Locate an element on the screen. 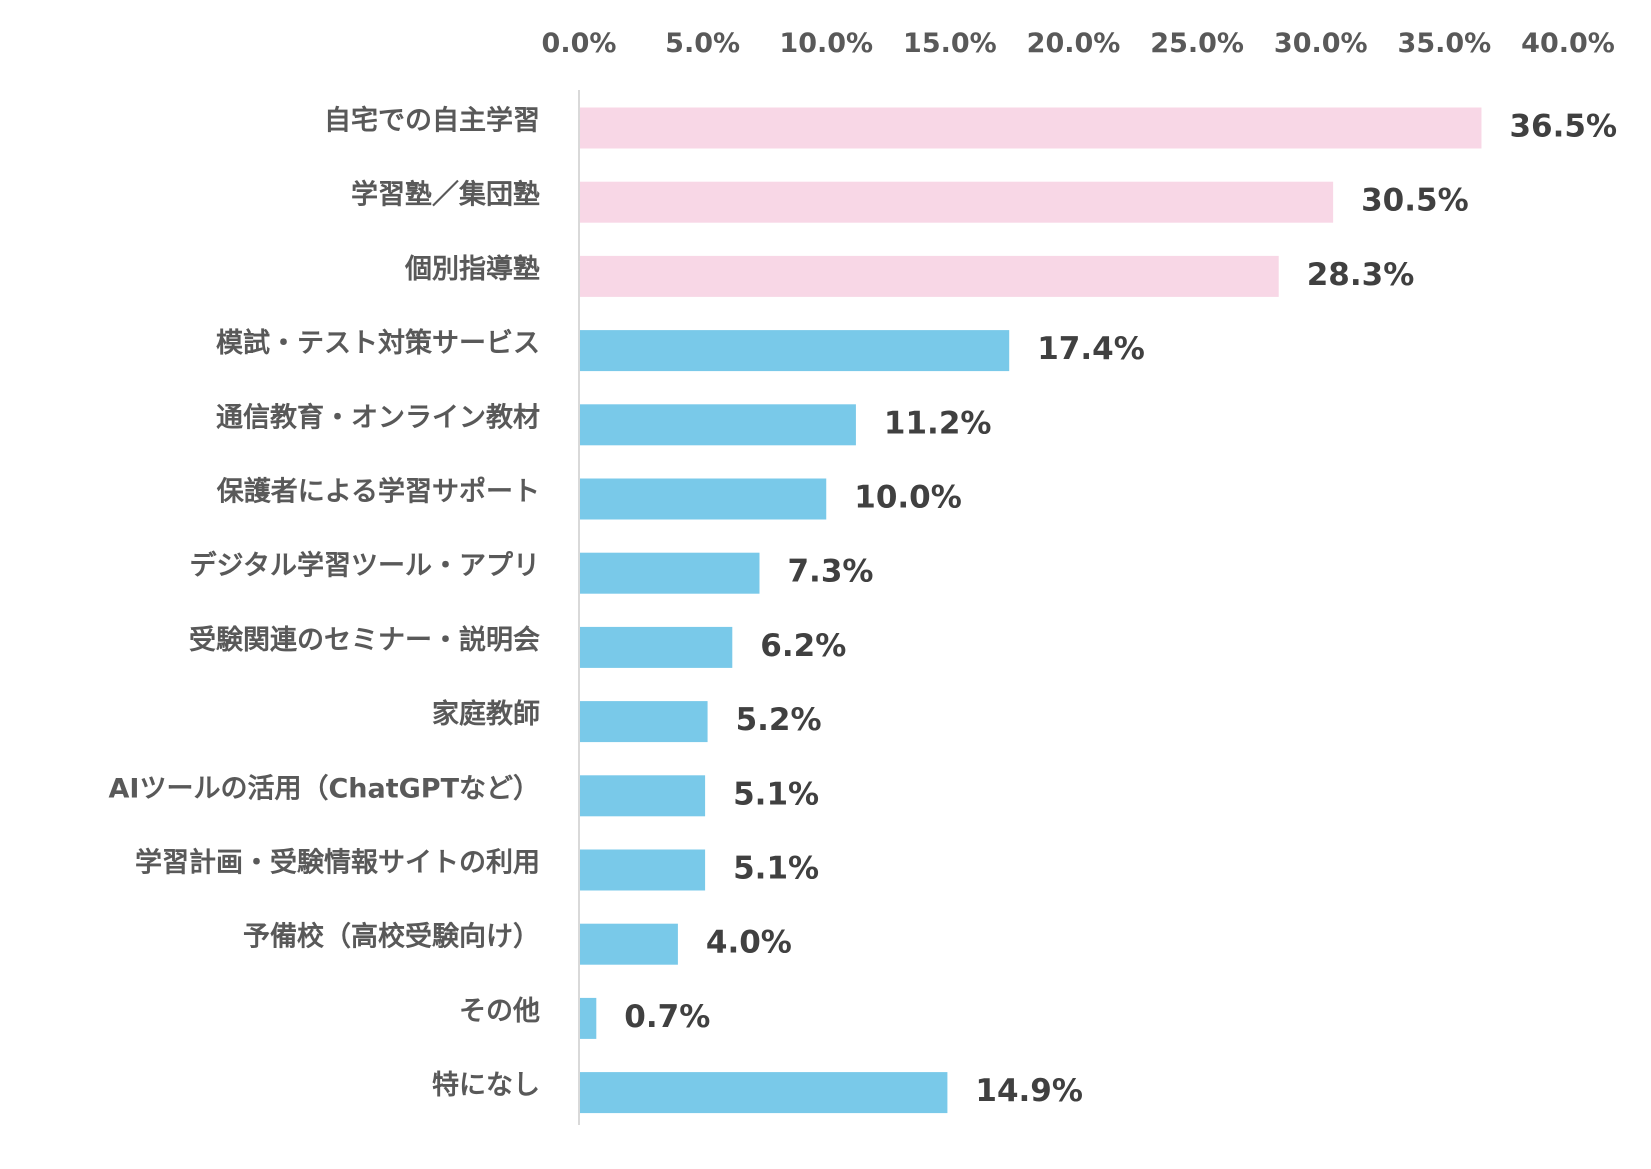 The height and width of the screenshot is (1169, 1651). category-label: 特になし is located at coordinates (486, 1085).